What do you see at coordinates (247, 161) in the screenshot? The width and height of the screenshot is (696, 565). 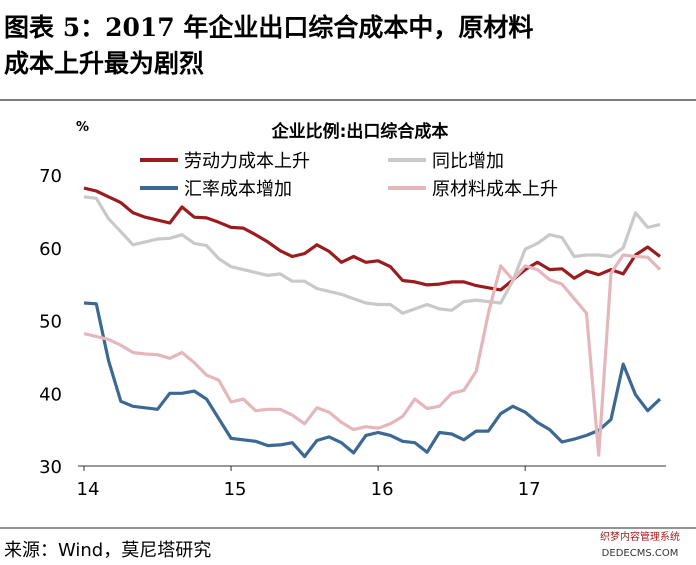 I see `legend-label: 劳动力成本上升` at bounding box center [247, 161].